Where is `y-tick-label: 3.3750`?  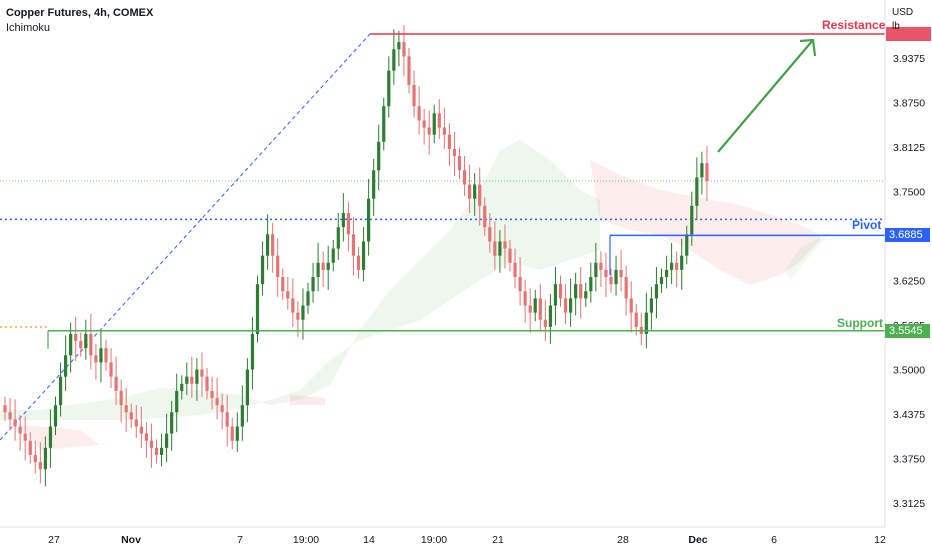
y-tick-label: 3.3750 is located at coordinates (909, 460).